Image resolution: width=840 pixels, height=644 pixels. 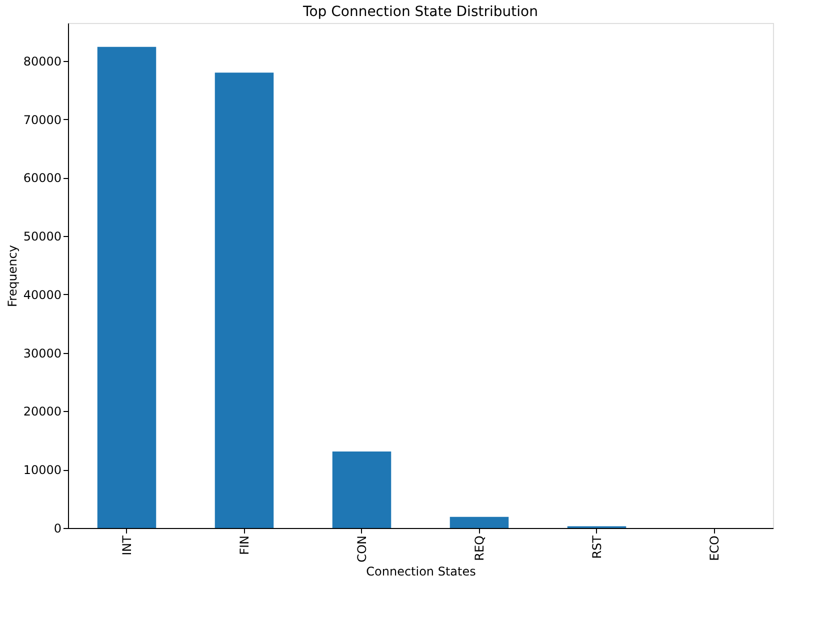 What do you see at coordinates (42, 119) in the screenshot?
I see `y-tick-label: 70000` at bounding box center [42, 119].